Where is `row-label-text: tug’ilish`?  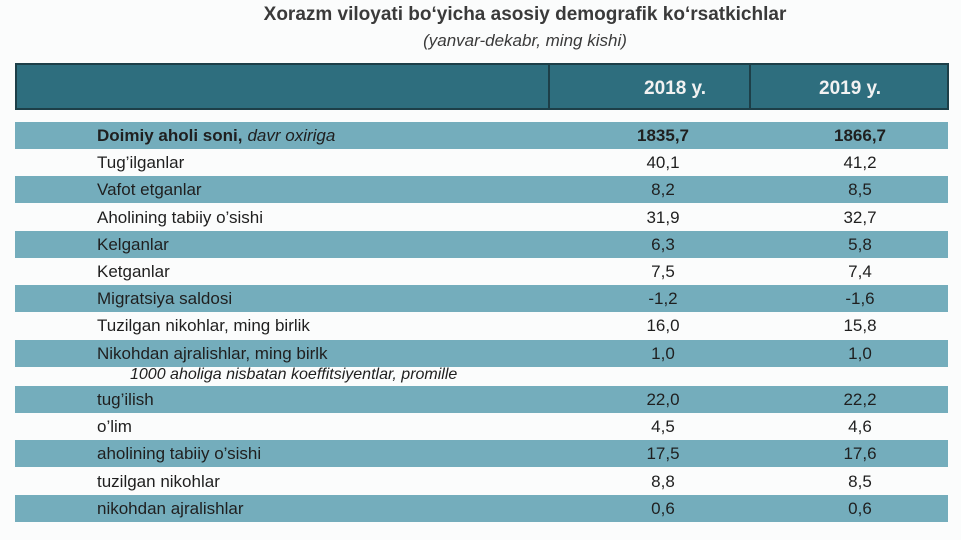
row-label-text: tug’ilish is located at coordinates (125, 399).